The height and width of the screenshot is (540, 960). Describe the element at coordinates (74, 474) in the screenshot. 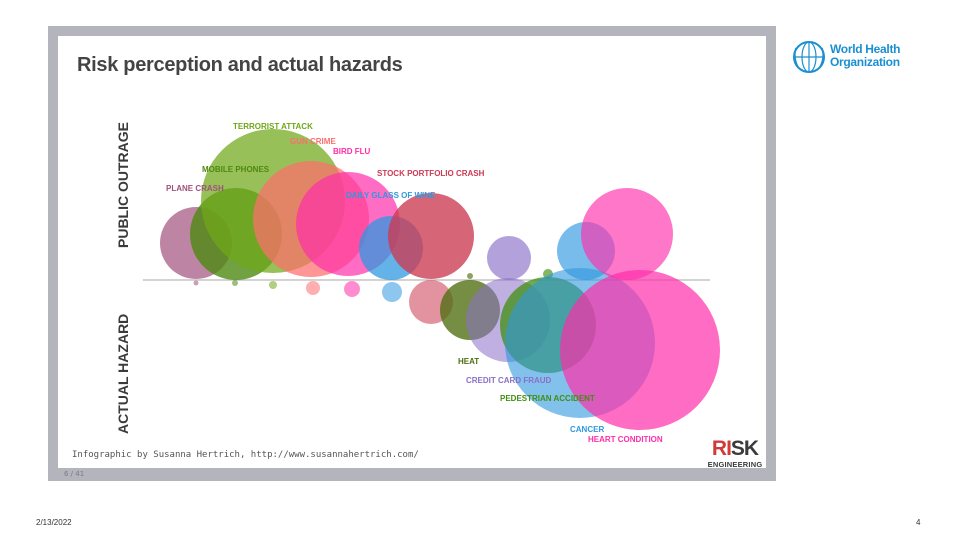

I see `slide-page-indicator: 6 / 41` at that location.